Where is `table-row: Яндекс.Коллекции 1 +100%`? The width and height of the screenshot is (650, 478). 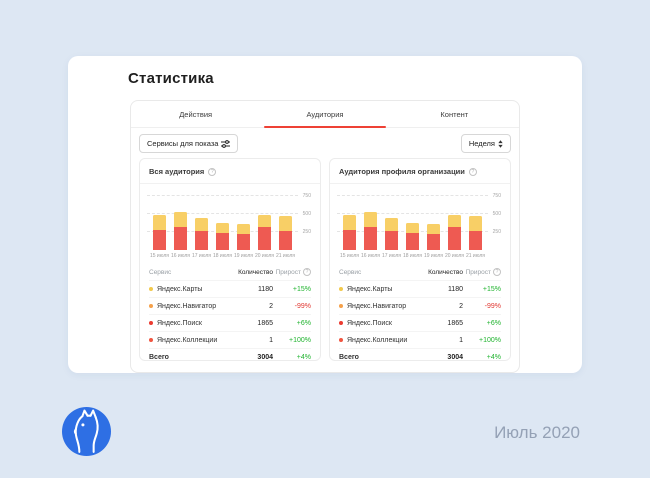
table-row: Яндекс.Коллекции 1 +100% is located at coordinates (420, 339).